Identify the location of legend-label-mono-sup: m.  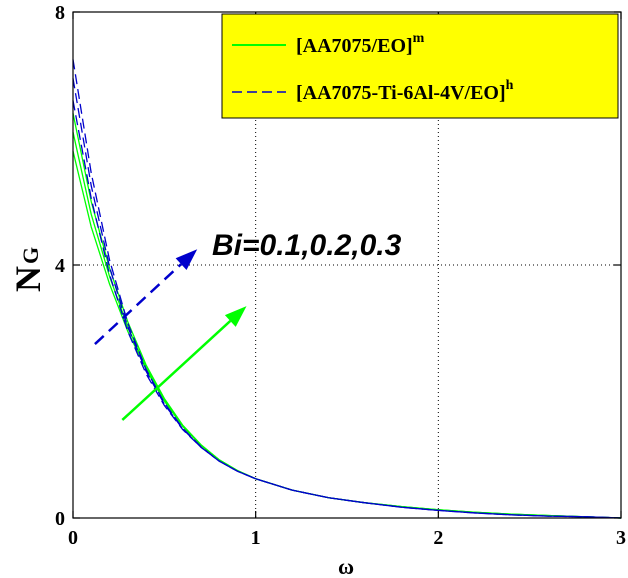
(419, 38).